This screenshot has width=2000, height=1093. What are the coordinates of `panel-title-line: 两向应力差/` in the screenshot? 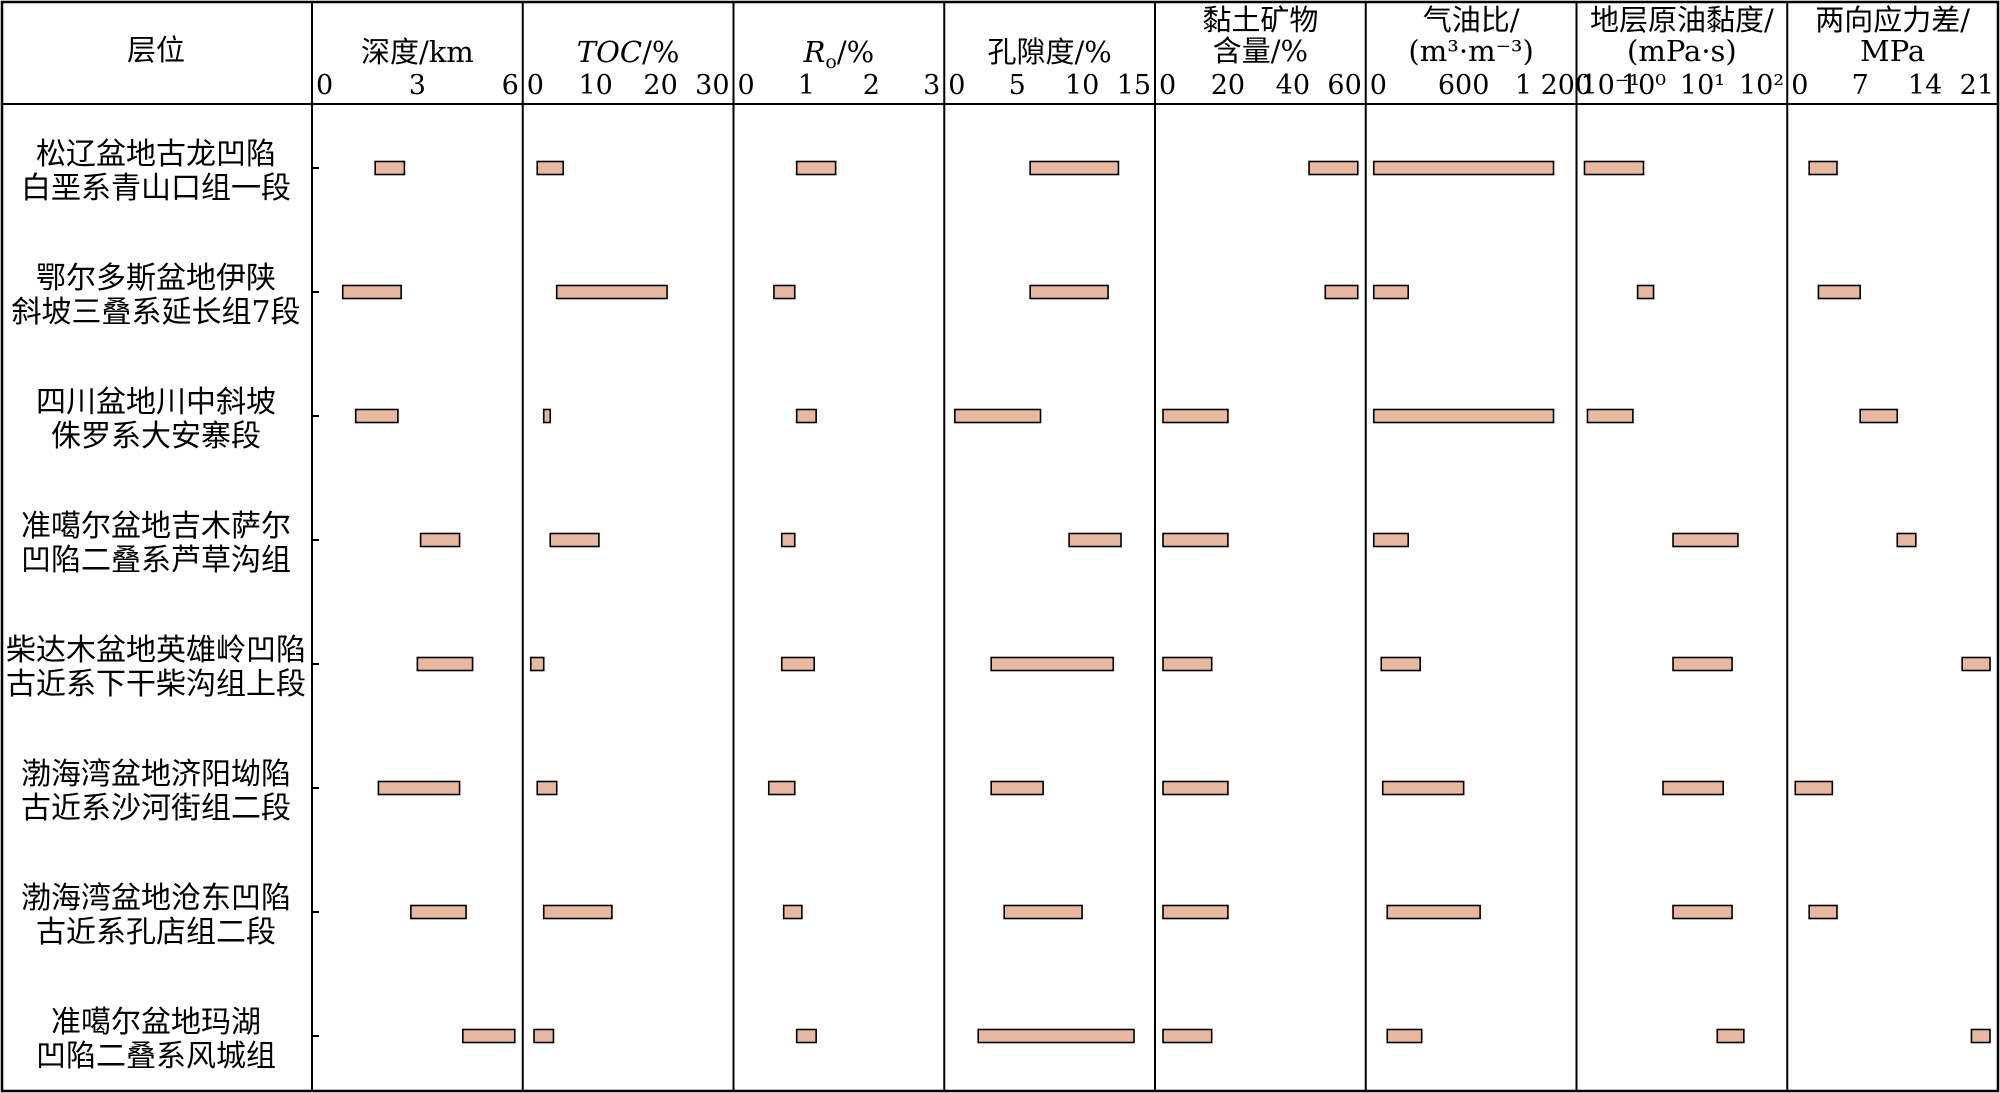 It's located at (1892, 20).